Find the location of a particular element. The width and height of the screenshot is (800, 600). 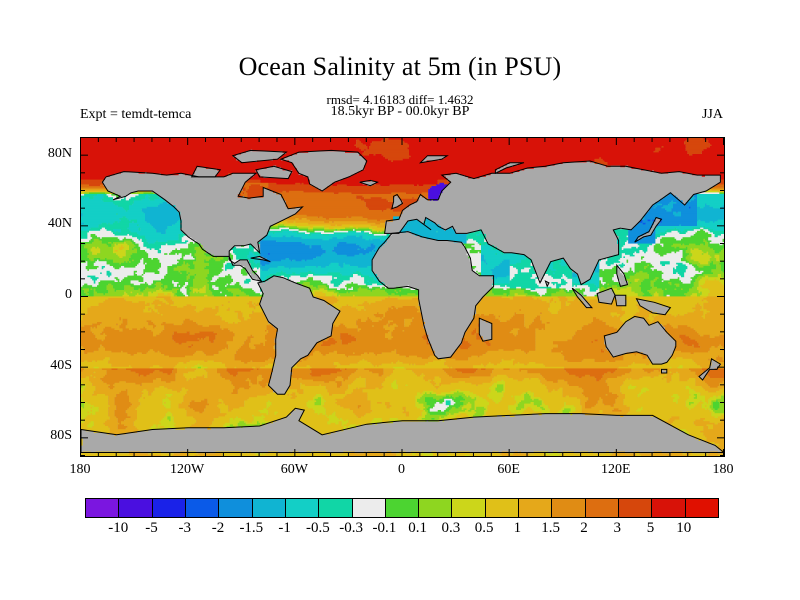

colorbar-tick-label: 1 is located at coordinates (517, 528).